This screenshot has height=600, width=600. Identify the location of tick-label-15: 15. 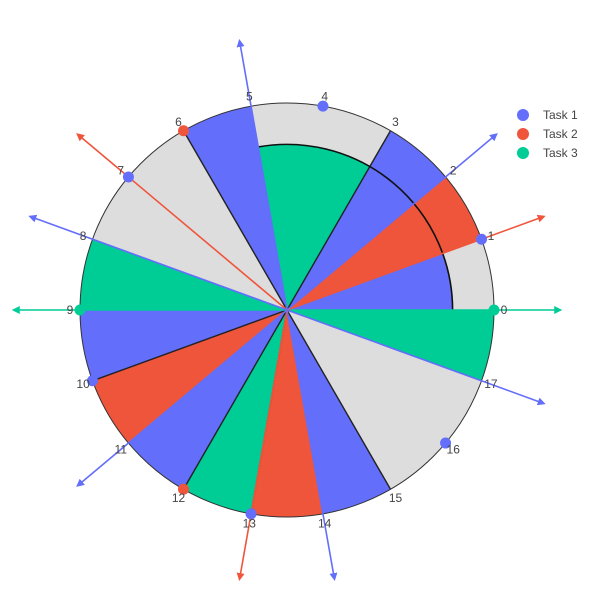
(396, 498).